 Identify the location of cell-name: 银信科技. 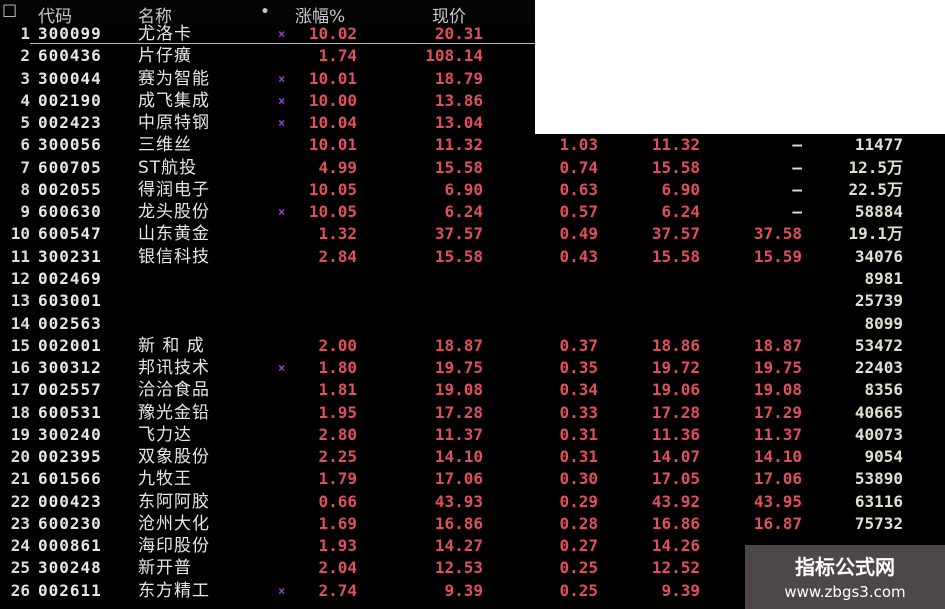
(174, 256).